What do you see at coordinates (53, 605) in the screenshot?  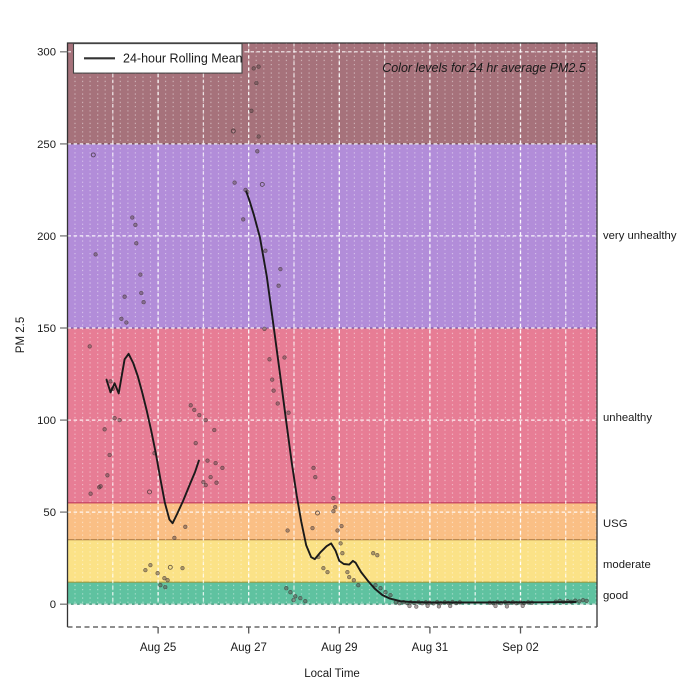 I see `y-tick-label: 0` at bounding box center [53, 605].